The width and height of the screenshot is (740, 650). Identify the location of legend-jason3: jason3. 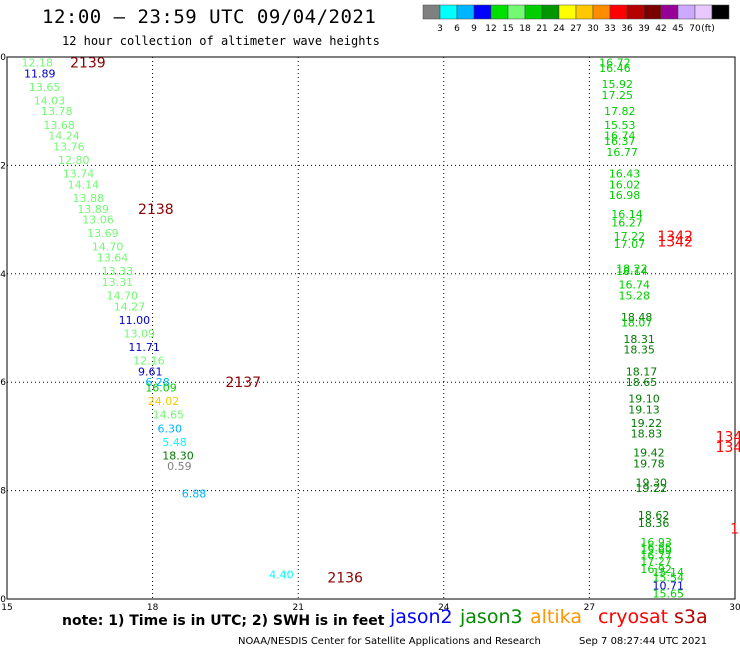
(491, 617).